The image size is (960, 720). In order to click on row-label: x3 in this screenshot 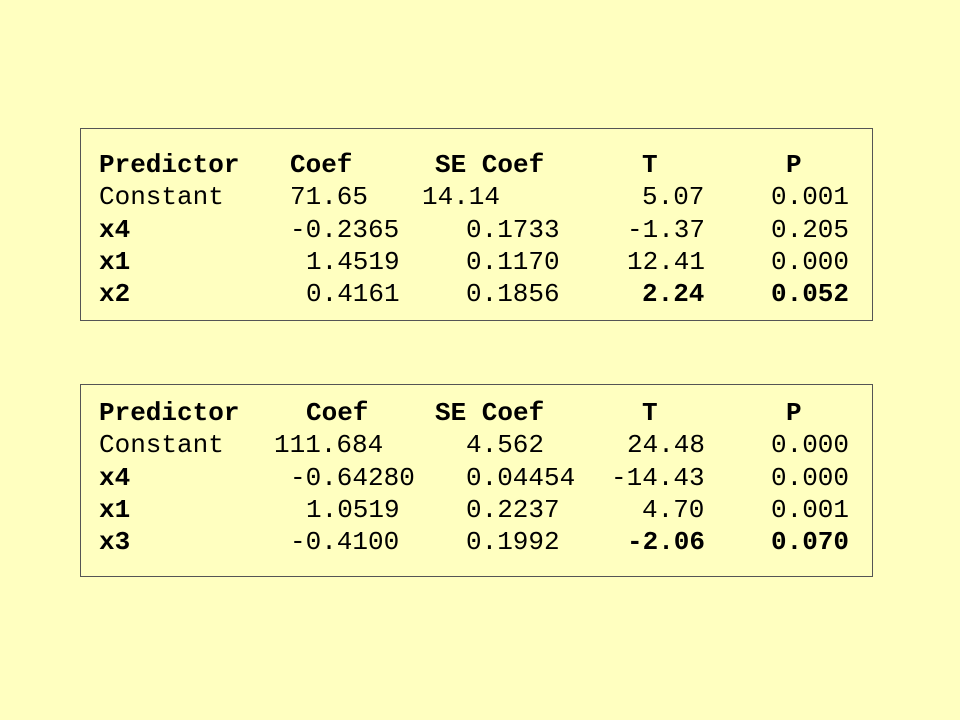, I will do `click(115, 542)`.